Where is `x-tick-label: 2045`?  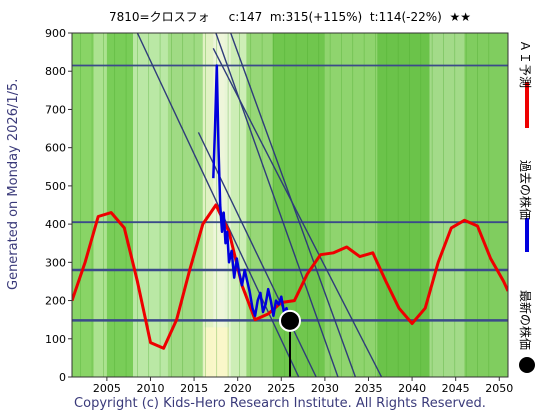 x-tick-label: 2045 is located at coordinates (456, 388).